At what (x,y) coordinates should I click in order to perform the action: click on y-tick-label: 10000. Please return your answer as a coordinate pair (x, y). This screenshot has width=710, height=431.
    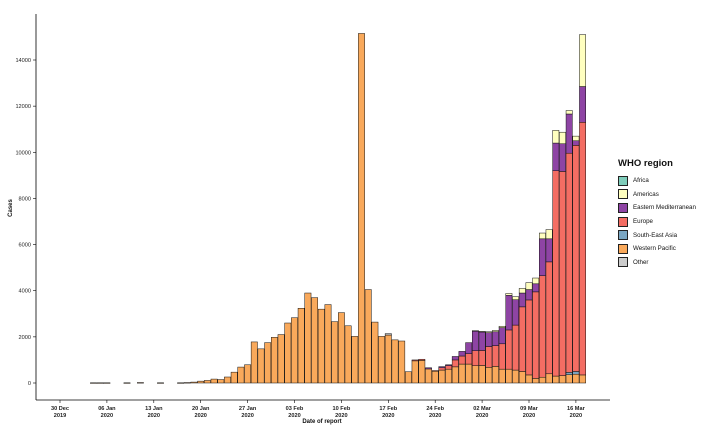
    Looking at the image, I should click on (23, 153).